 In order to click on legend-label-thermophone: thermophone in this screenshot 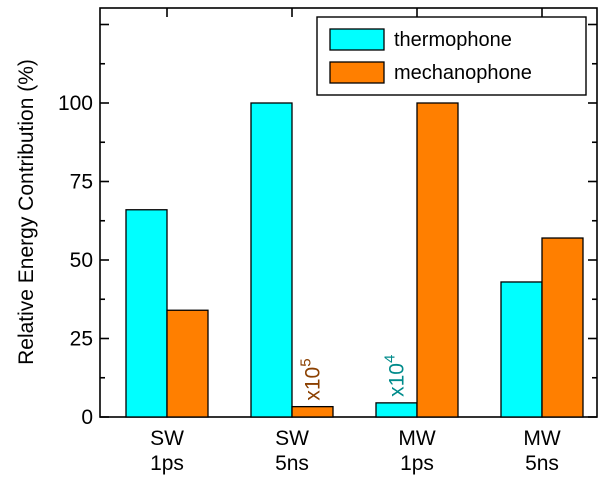, I will do `click(453, 40)`.